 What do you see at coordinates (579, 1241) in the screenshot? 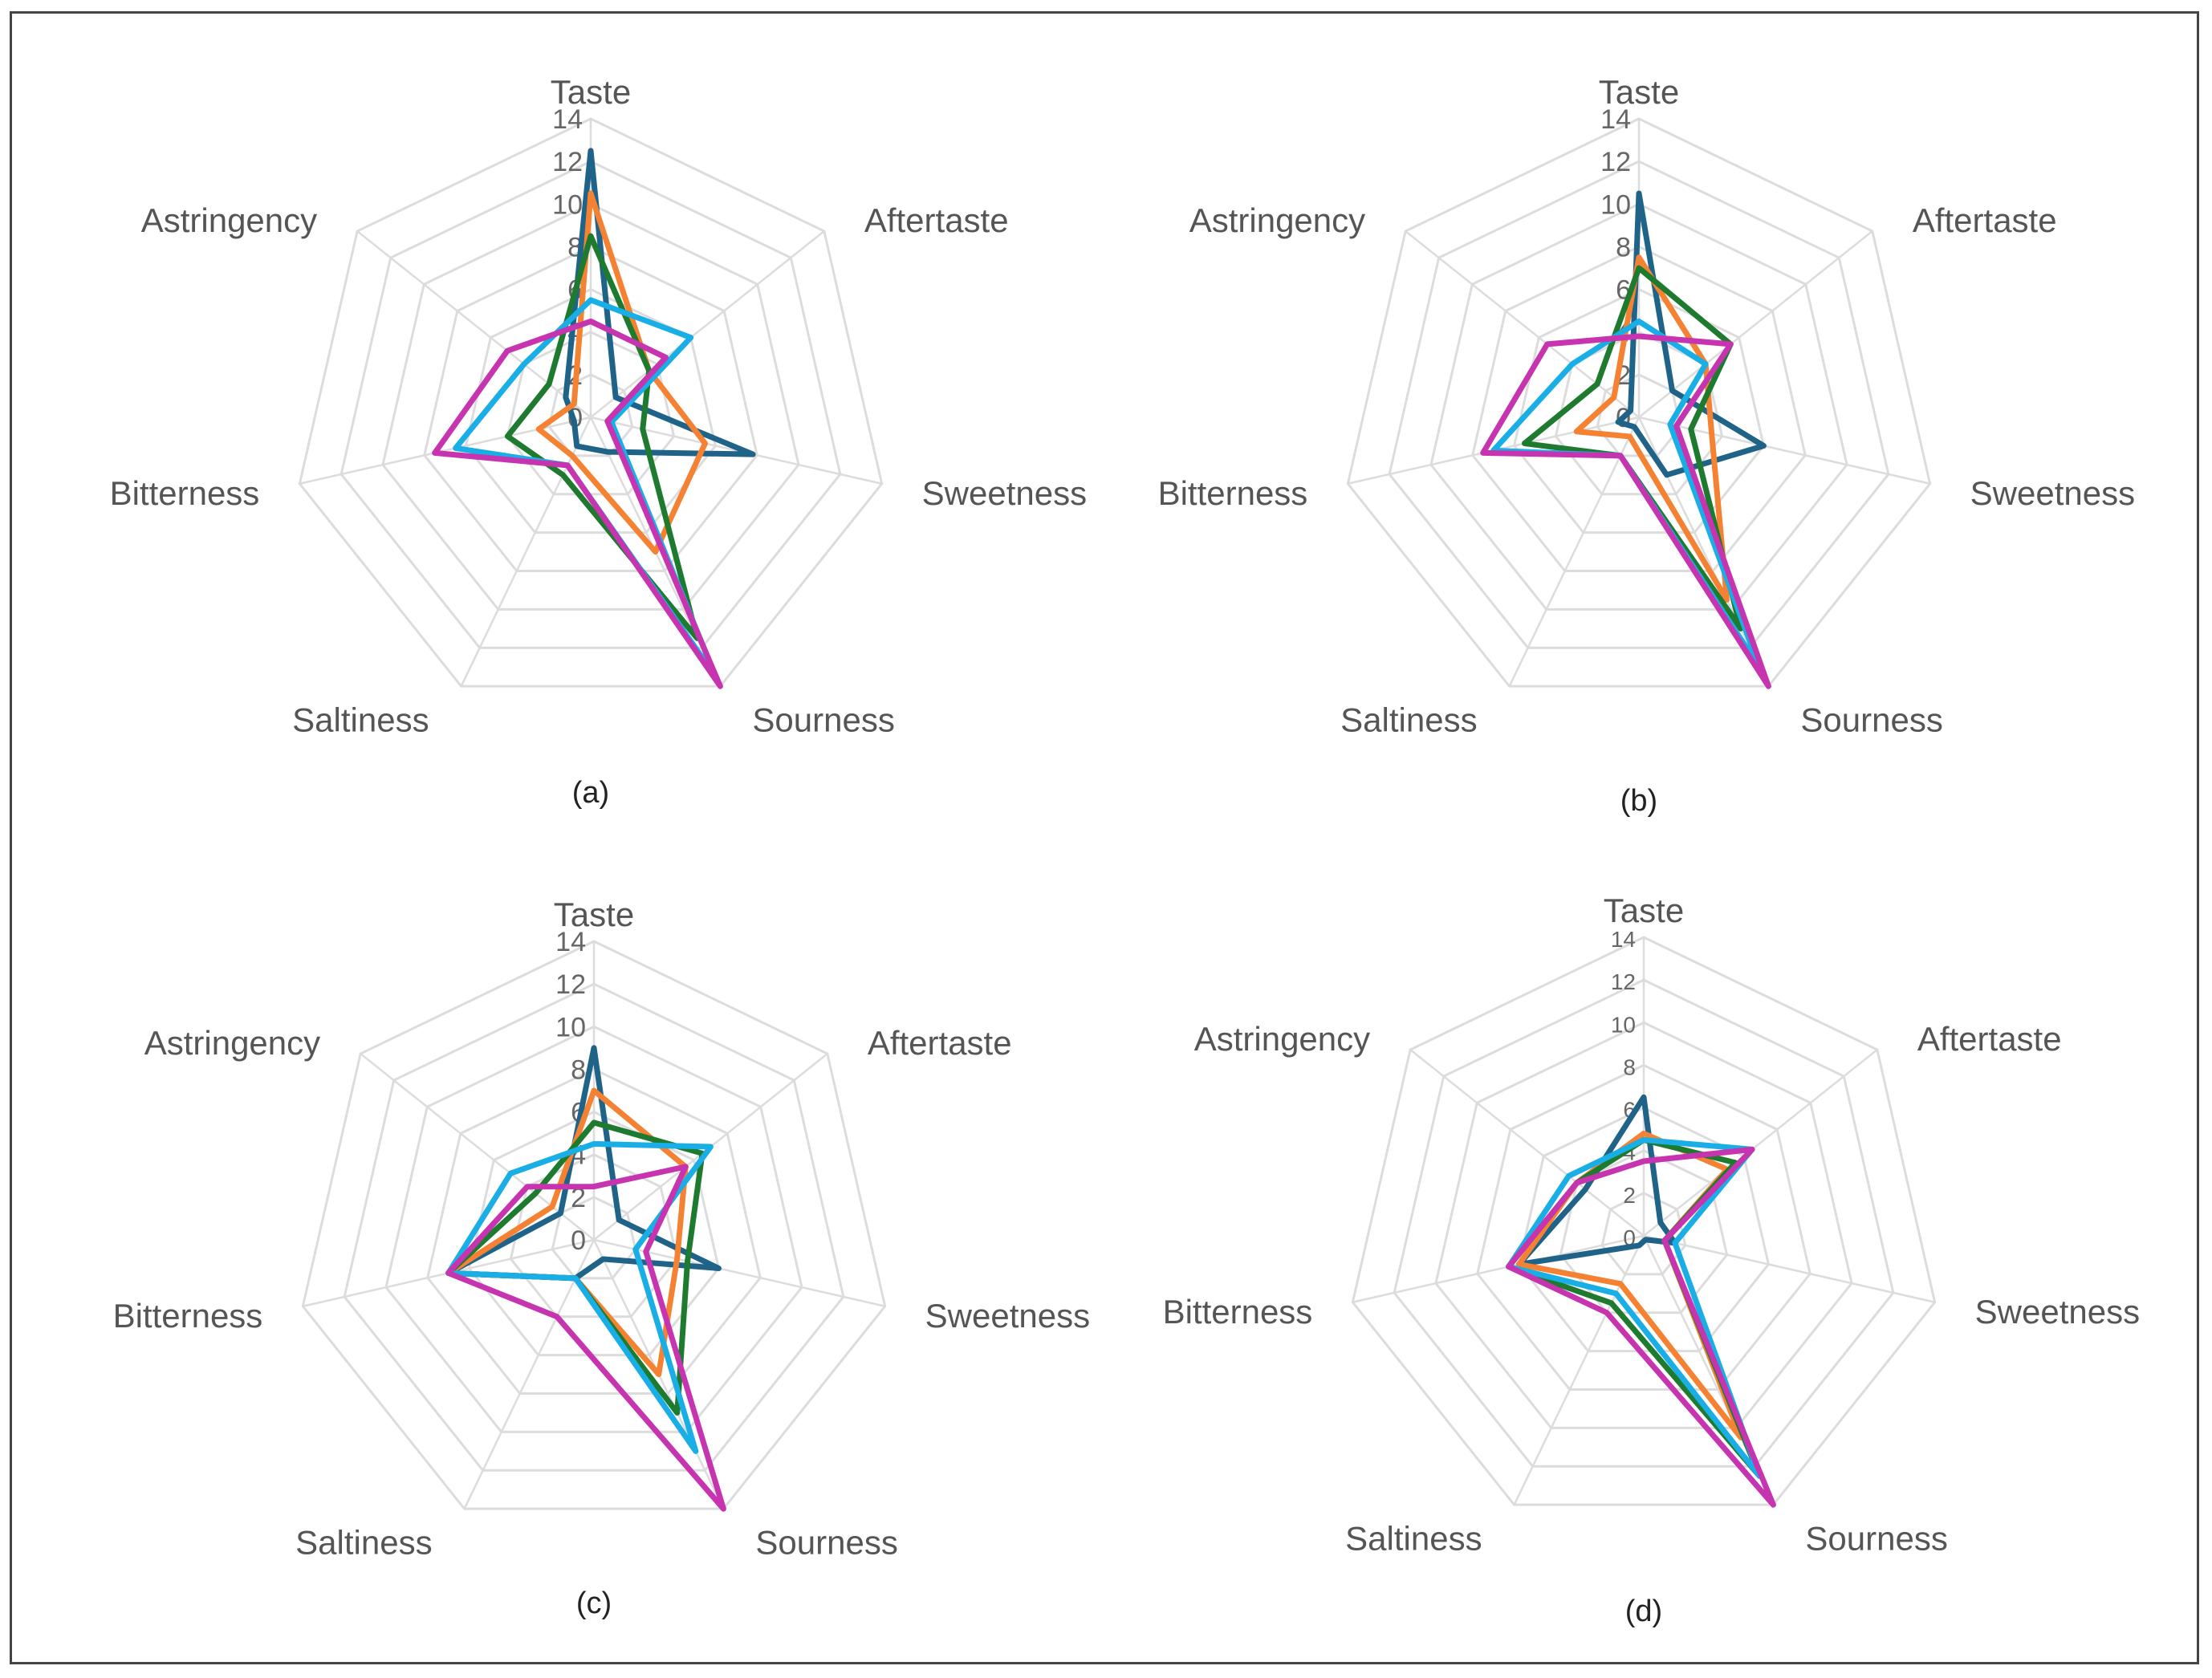
I see `tick-label: 0` at bounding box center [579, 1241].